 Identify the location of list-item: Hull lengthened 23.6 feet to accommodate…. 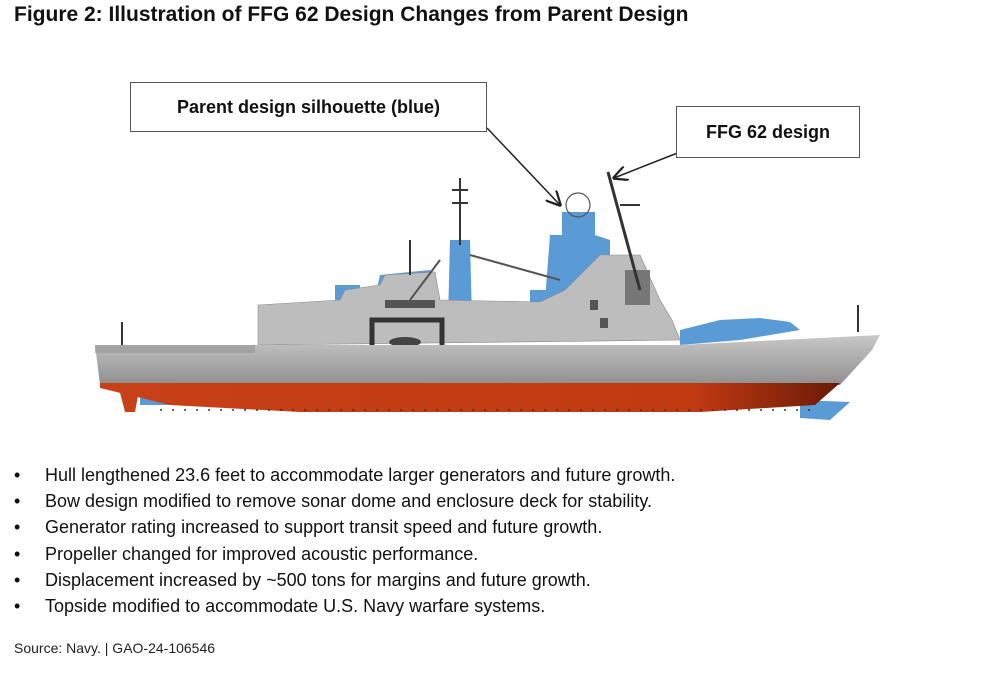
(343, 475).